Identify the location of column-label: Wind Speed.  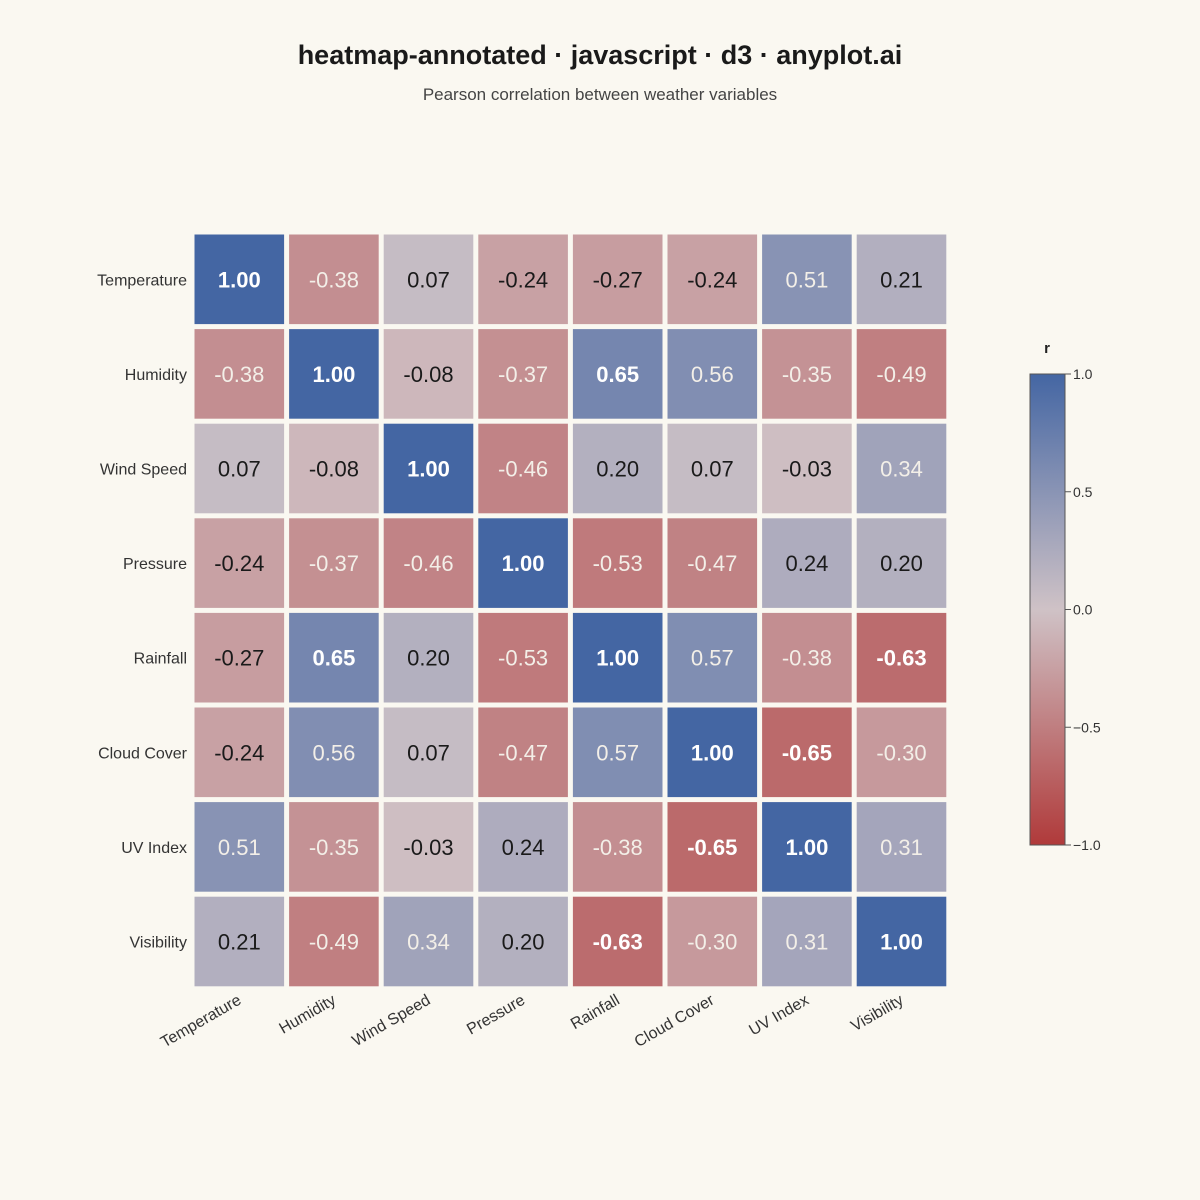
(392, 1021).